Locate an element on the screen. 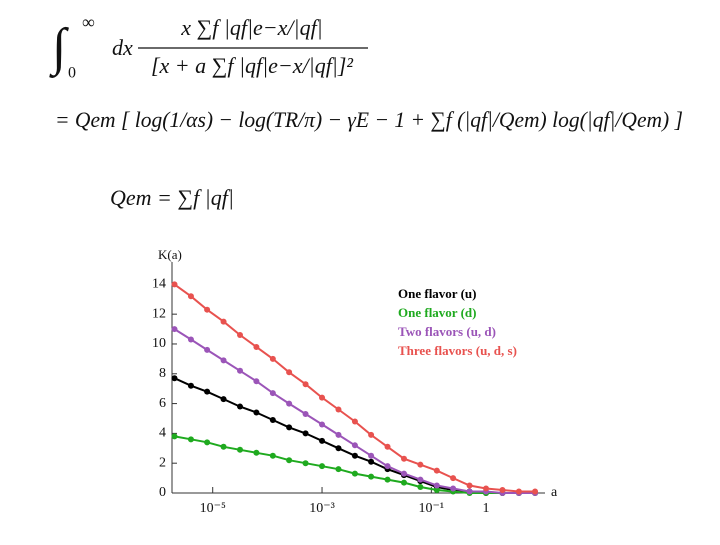 The height and width of the screenshot is (545, 720). y-axis-label: K(a) is located at coordinates (170, 254).